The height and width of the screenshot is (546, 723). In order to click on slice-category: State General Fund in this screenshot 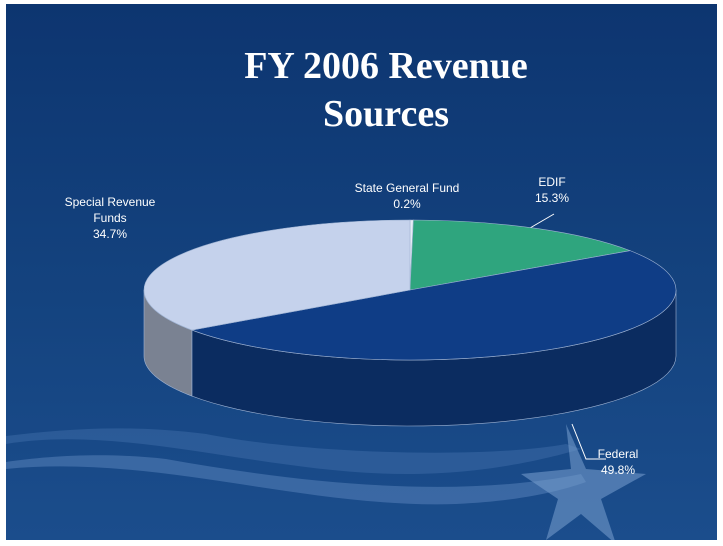, I will do `click(407, 188)`.